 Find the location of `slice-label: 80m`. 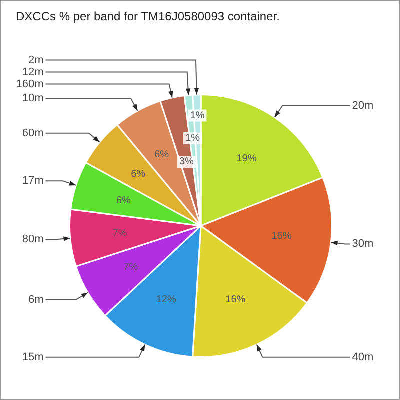

slice-label: 80m is located at coordinates (33, 240).